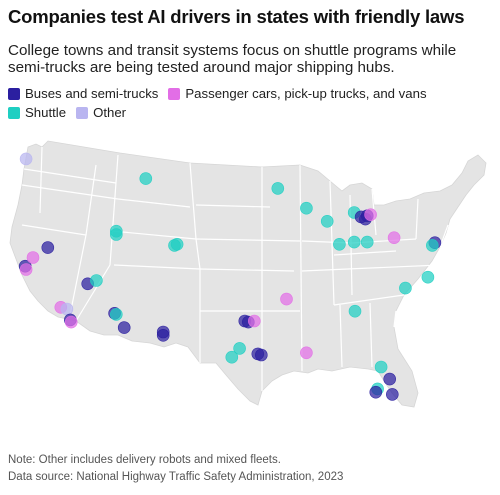 The image size is (500, 495). What do you see at coordinates (82, 112) in the screenshot?
I see `legend-swatch-other` at bounding box center [82, 112].